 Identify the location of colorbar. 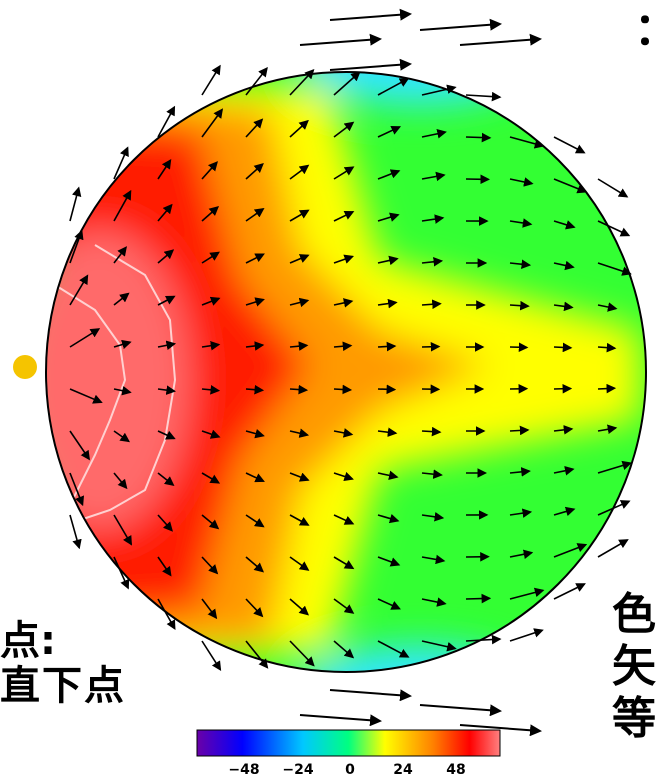
(348, 743).